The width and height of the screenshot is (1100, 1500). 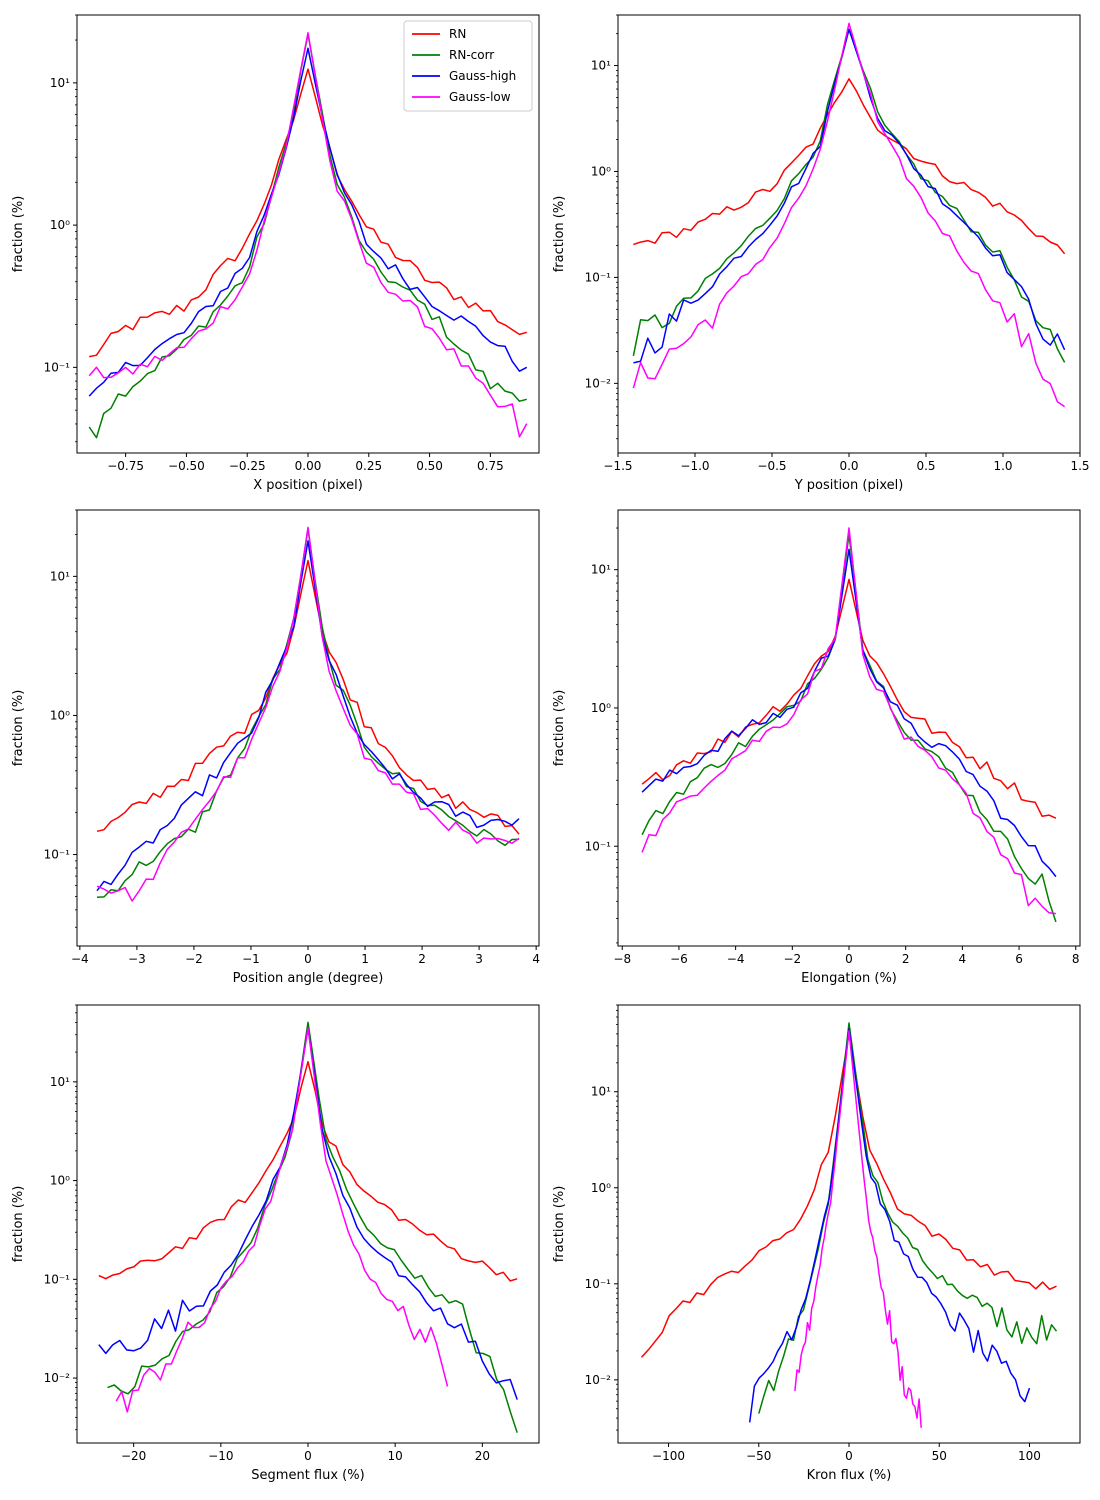 What do you see at coordinates (133, 1456) in the screenshot?
I see `x-tick-label: −20` at bounding box center [133, 1456].